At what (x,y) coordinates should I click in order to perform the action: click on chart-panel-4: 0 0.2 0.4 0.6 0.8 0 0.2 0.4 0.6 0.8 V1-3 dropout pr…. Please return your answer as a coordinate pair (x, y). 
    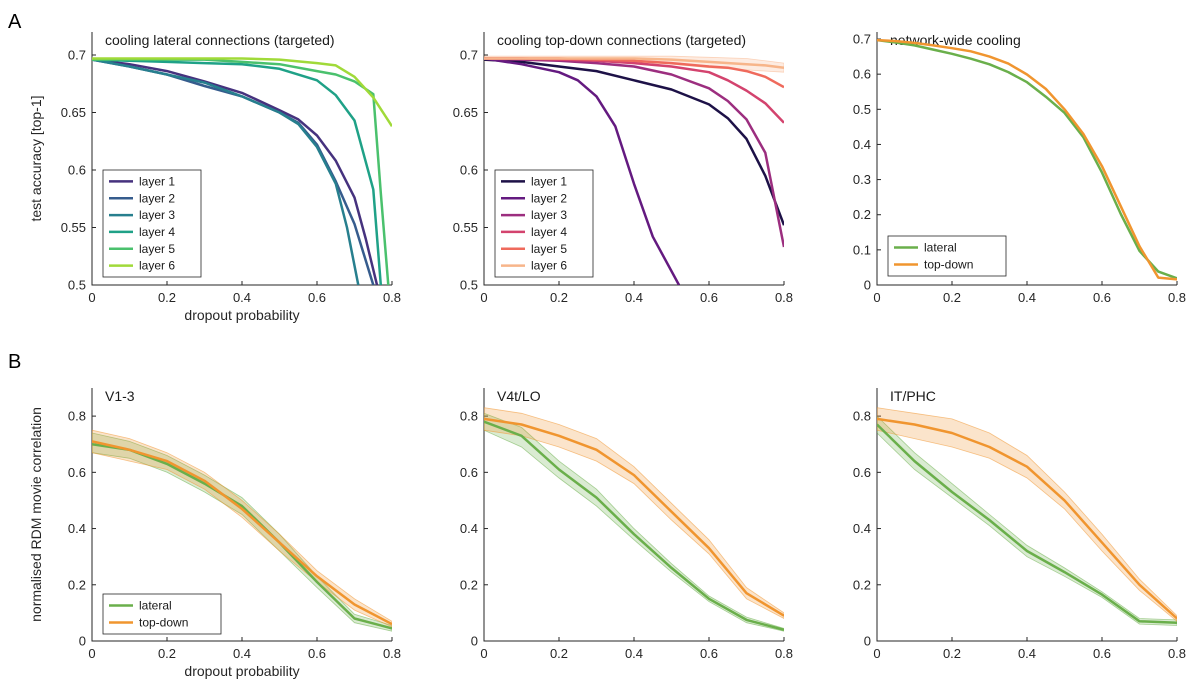
    Looking at the image, I should click on (214, 533).